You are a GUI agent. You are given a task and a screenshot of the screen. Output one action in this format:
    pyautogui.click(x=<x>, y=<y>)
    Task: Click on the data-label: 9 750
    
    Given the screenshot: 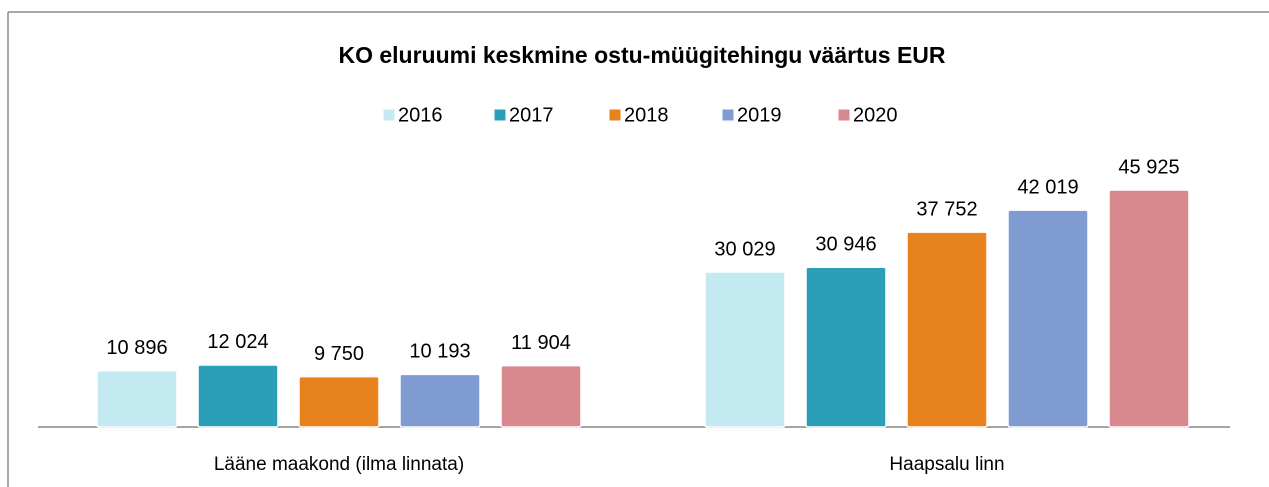 What is the action you would take?
    pyautogui.click(x=339, y=354)
    